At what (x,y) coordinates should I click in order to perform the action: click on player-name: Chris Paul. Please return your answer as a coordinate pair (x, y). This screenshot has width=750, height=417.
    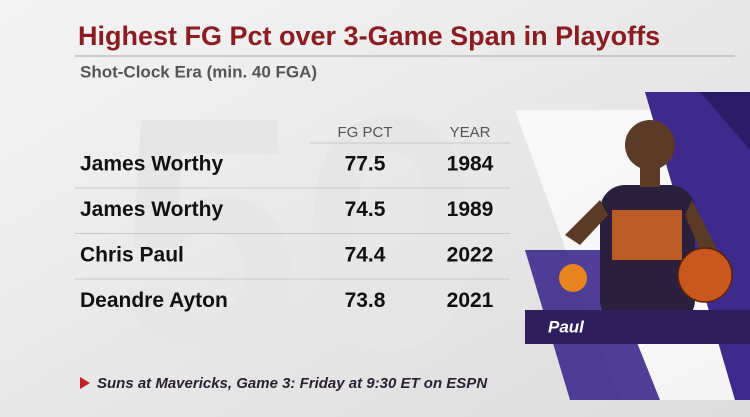
    Looking at the image, I should click on (132, 255).